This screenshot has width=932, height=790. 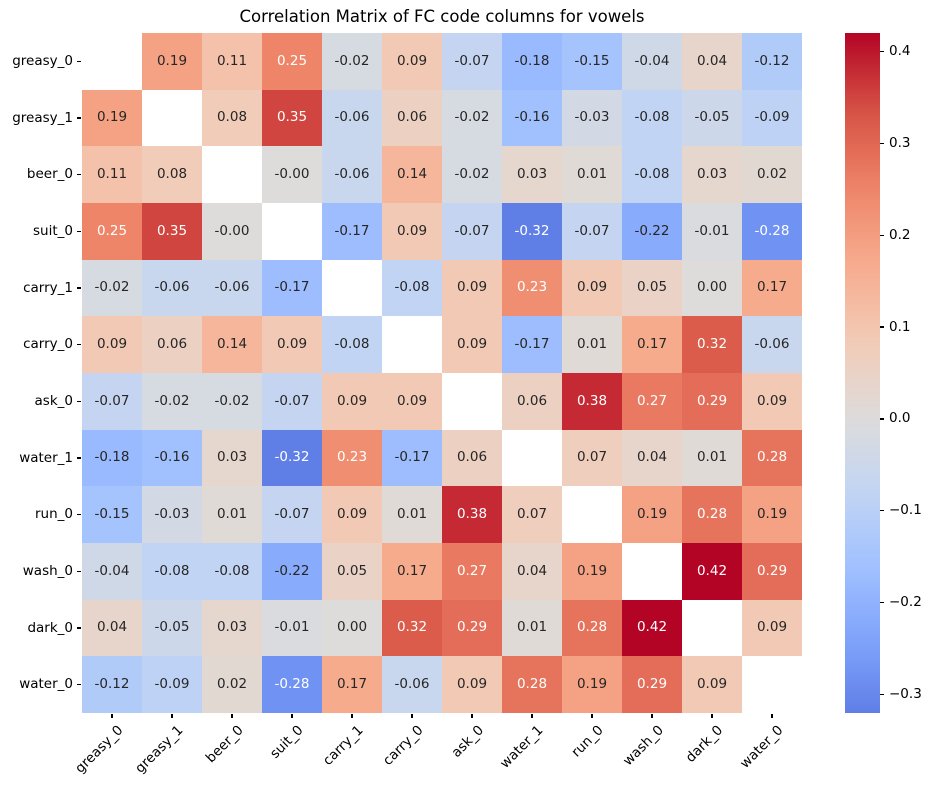 What do you see at coordinates (343, 745) in the screenshot?
I see `x-tick-label: carry_1` at bounding box center [343, 745].